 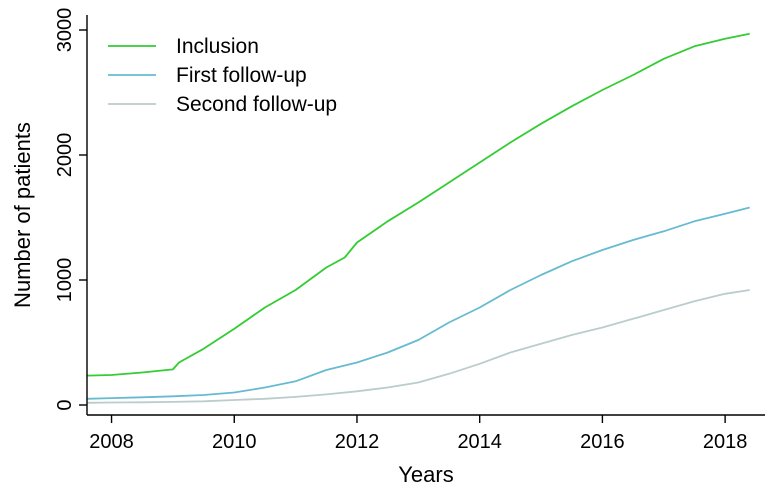 What do you see at coordinates (217, 46) in the screenshot?
I see `legend-label: Inclusion` at bounding box center [217, 46].